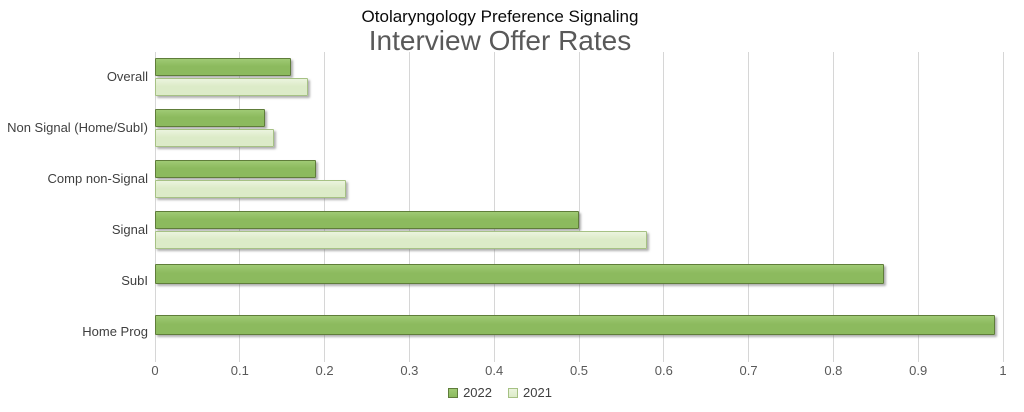  I want to click on gridline-0.3, so click(409, 207).